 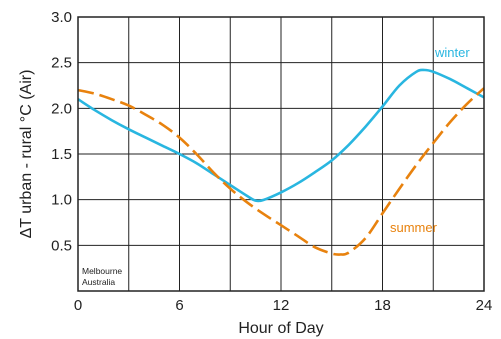 I want to click on y-tick-label: 2.0, so click(x=61, y=108).